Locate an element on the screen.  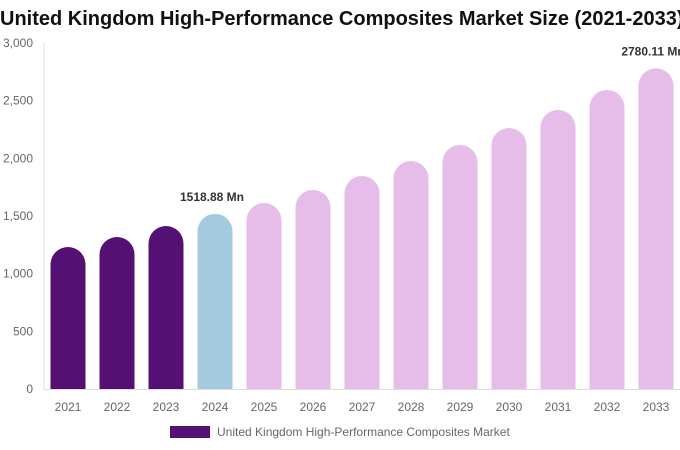
bar-2031 is located at coordinates (558, 249).